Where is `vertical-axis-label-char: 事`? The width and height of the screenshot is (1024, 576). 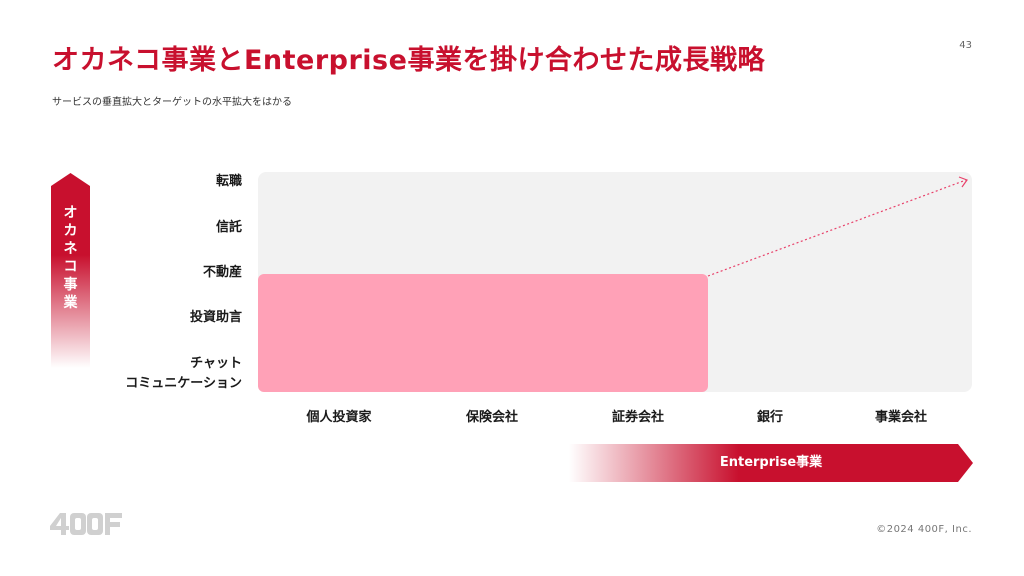
vertical-axis-label-char: 事 is located at coordinates (70, 285).